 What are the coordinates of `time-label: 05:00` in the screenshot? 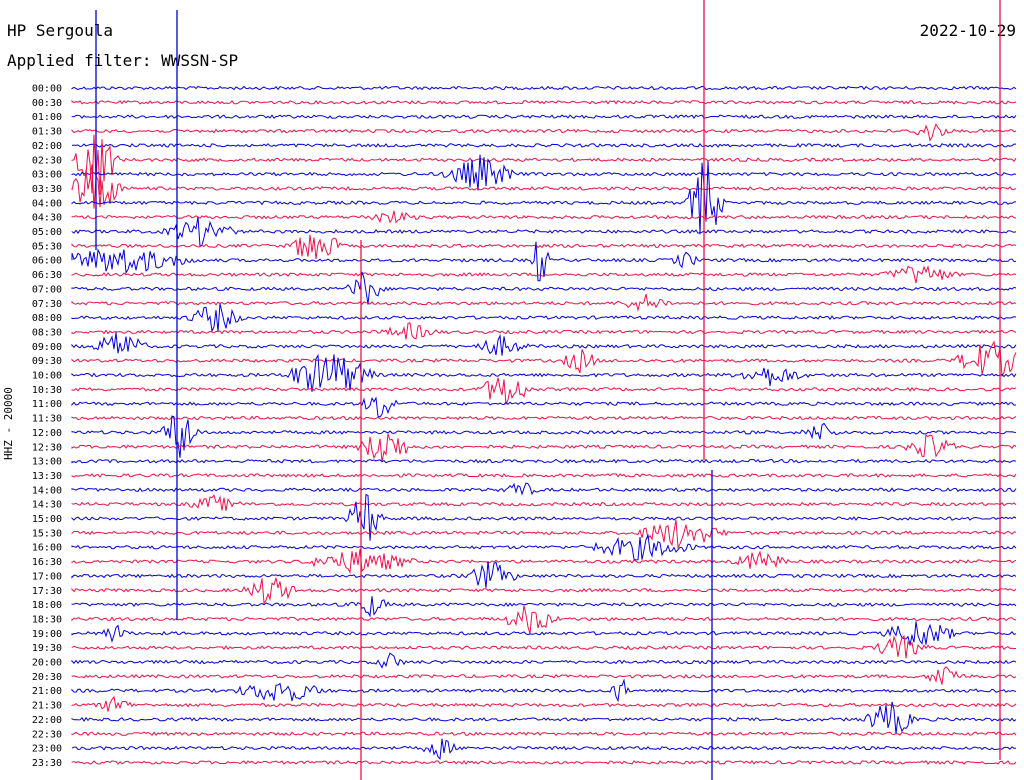 It's located at (47, 232).